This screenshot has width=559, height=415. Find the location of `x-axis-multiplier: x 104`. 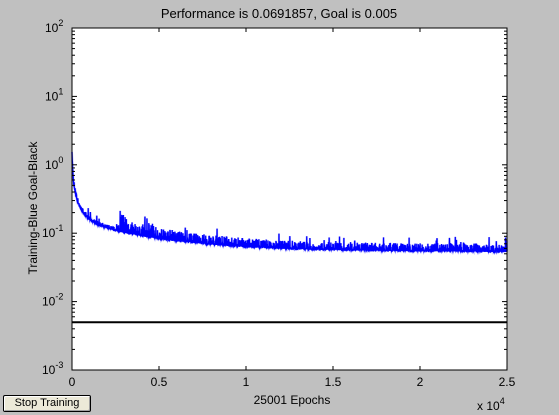

x-axis-multiplier: x 104 is located at coordinates (491, 404).